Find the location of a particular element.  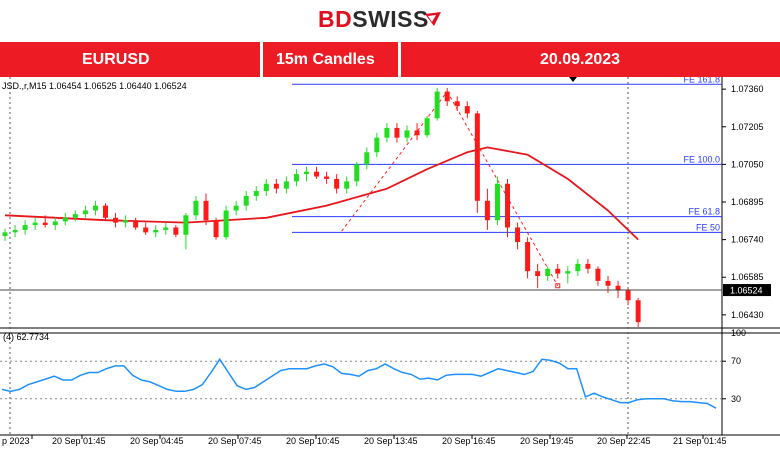

symbol-label: EURUSD is located at coordinates (116, 59).